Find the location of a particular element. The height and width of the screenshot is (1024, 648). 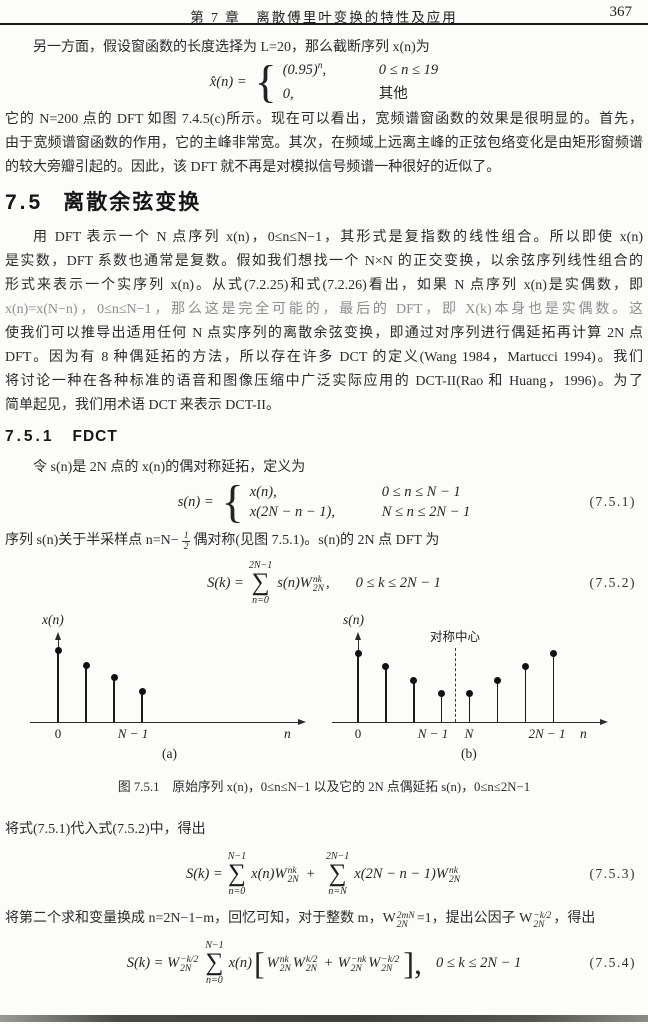

case-expr: x(n), is located at coordinates (263, 491).